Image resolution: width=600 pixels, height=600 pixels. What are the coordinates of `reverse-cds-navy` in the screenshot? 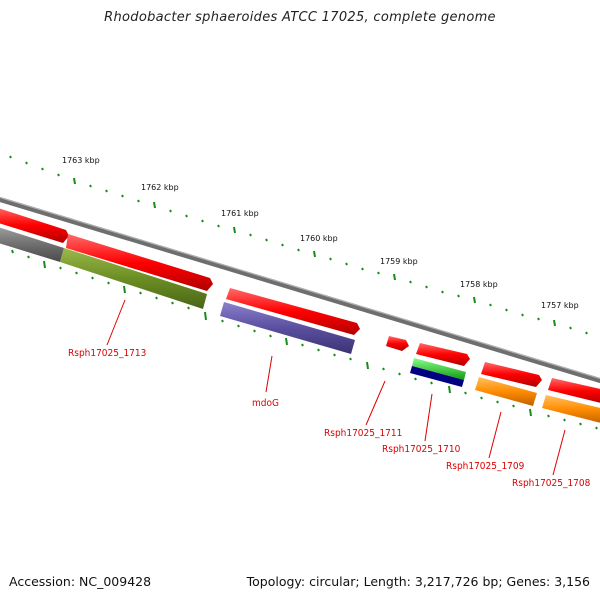 It's located at (437, 376).